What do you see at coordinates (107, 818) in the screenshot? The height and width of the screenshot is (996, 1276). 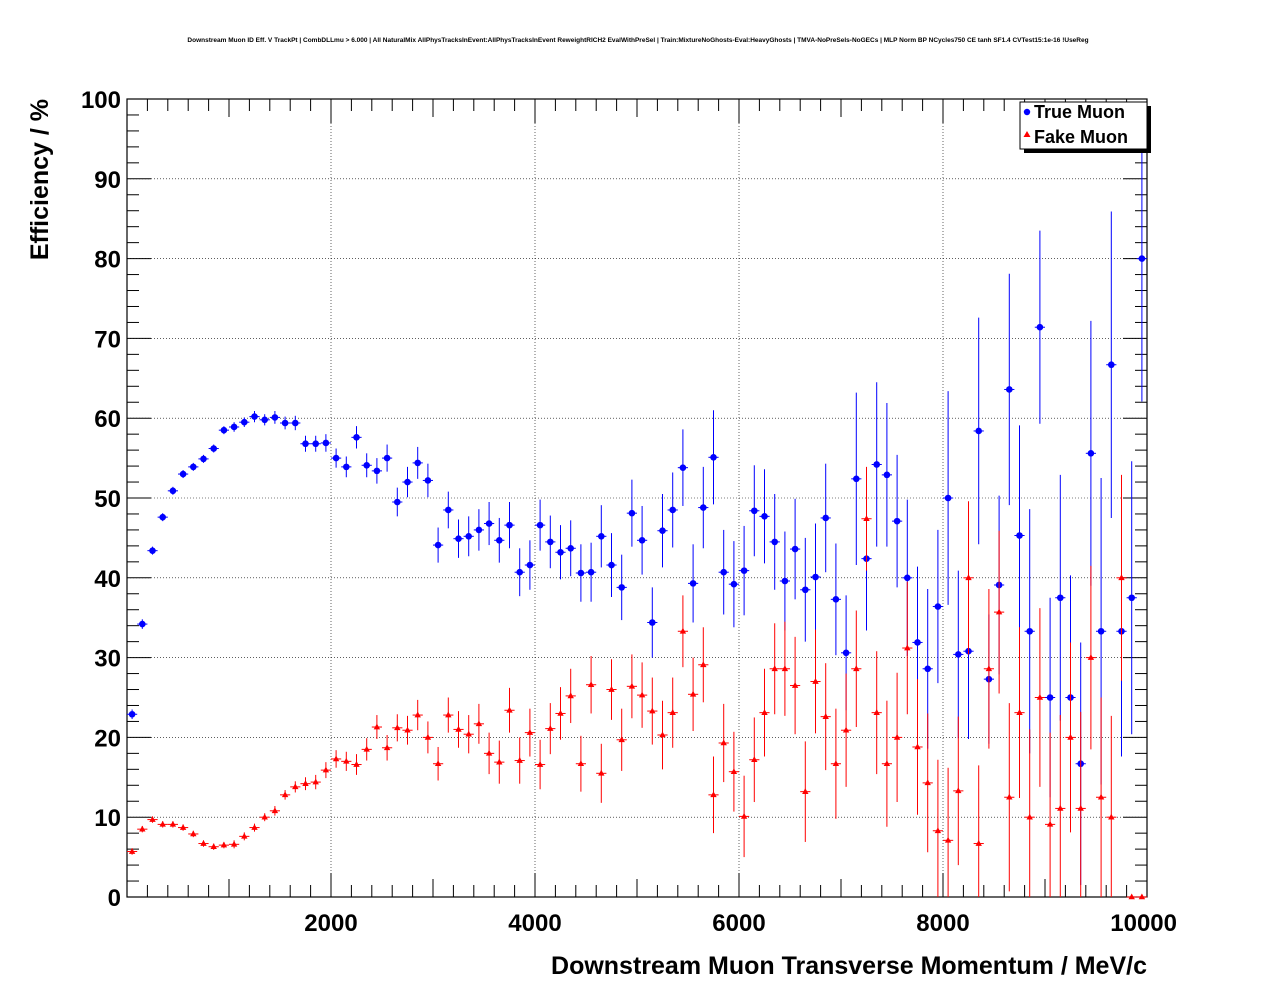 I see `y-tick-label: 10` at bounding box center [107, 818].